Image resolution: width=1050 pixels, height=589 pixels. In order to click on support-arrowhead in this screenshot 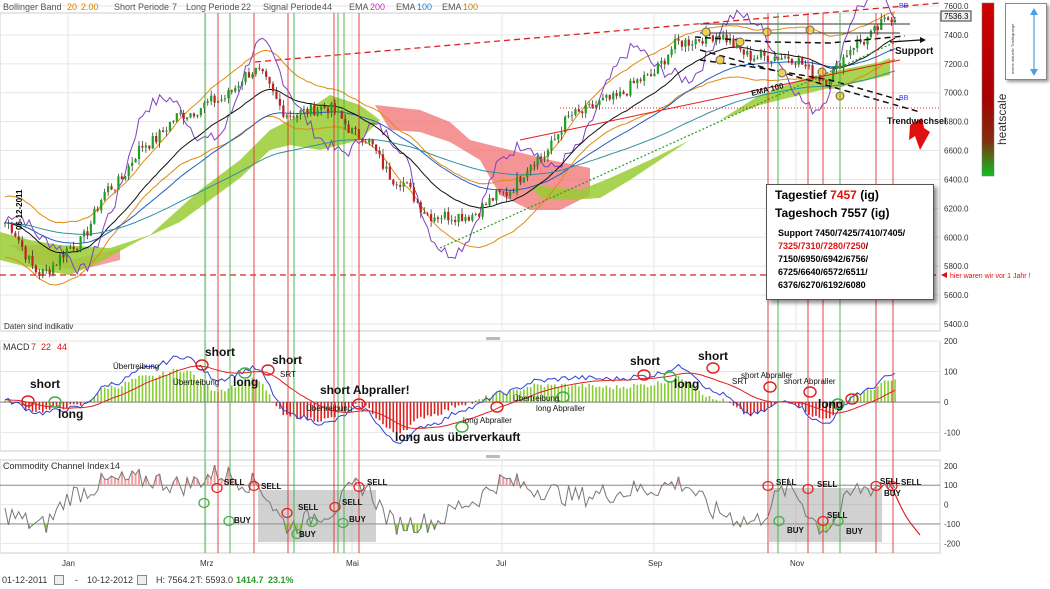, I will do `click(923, 40)`.